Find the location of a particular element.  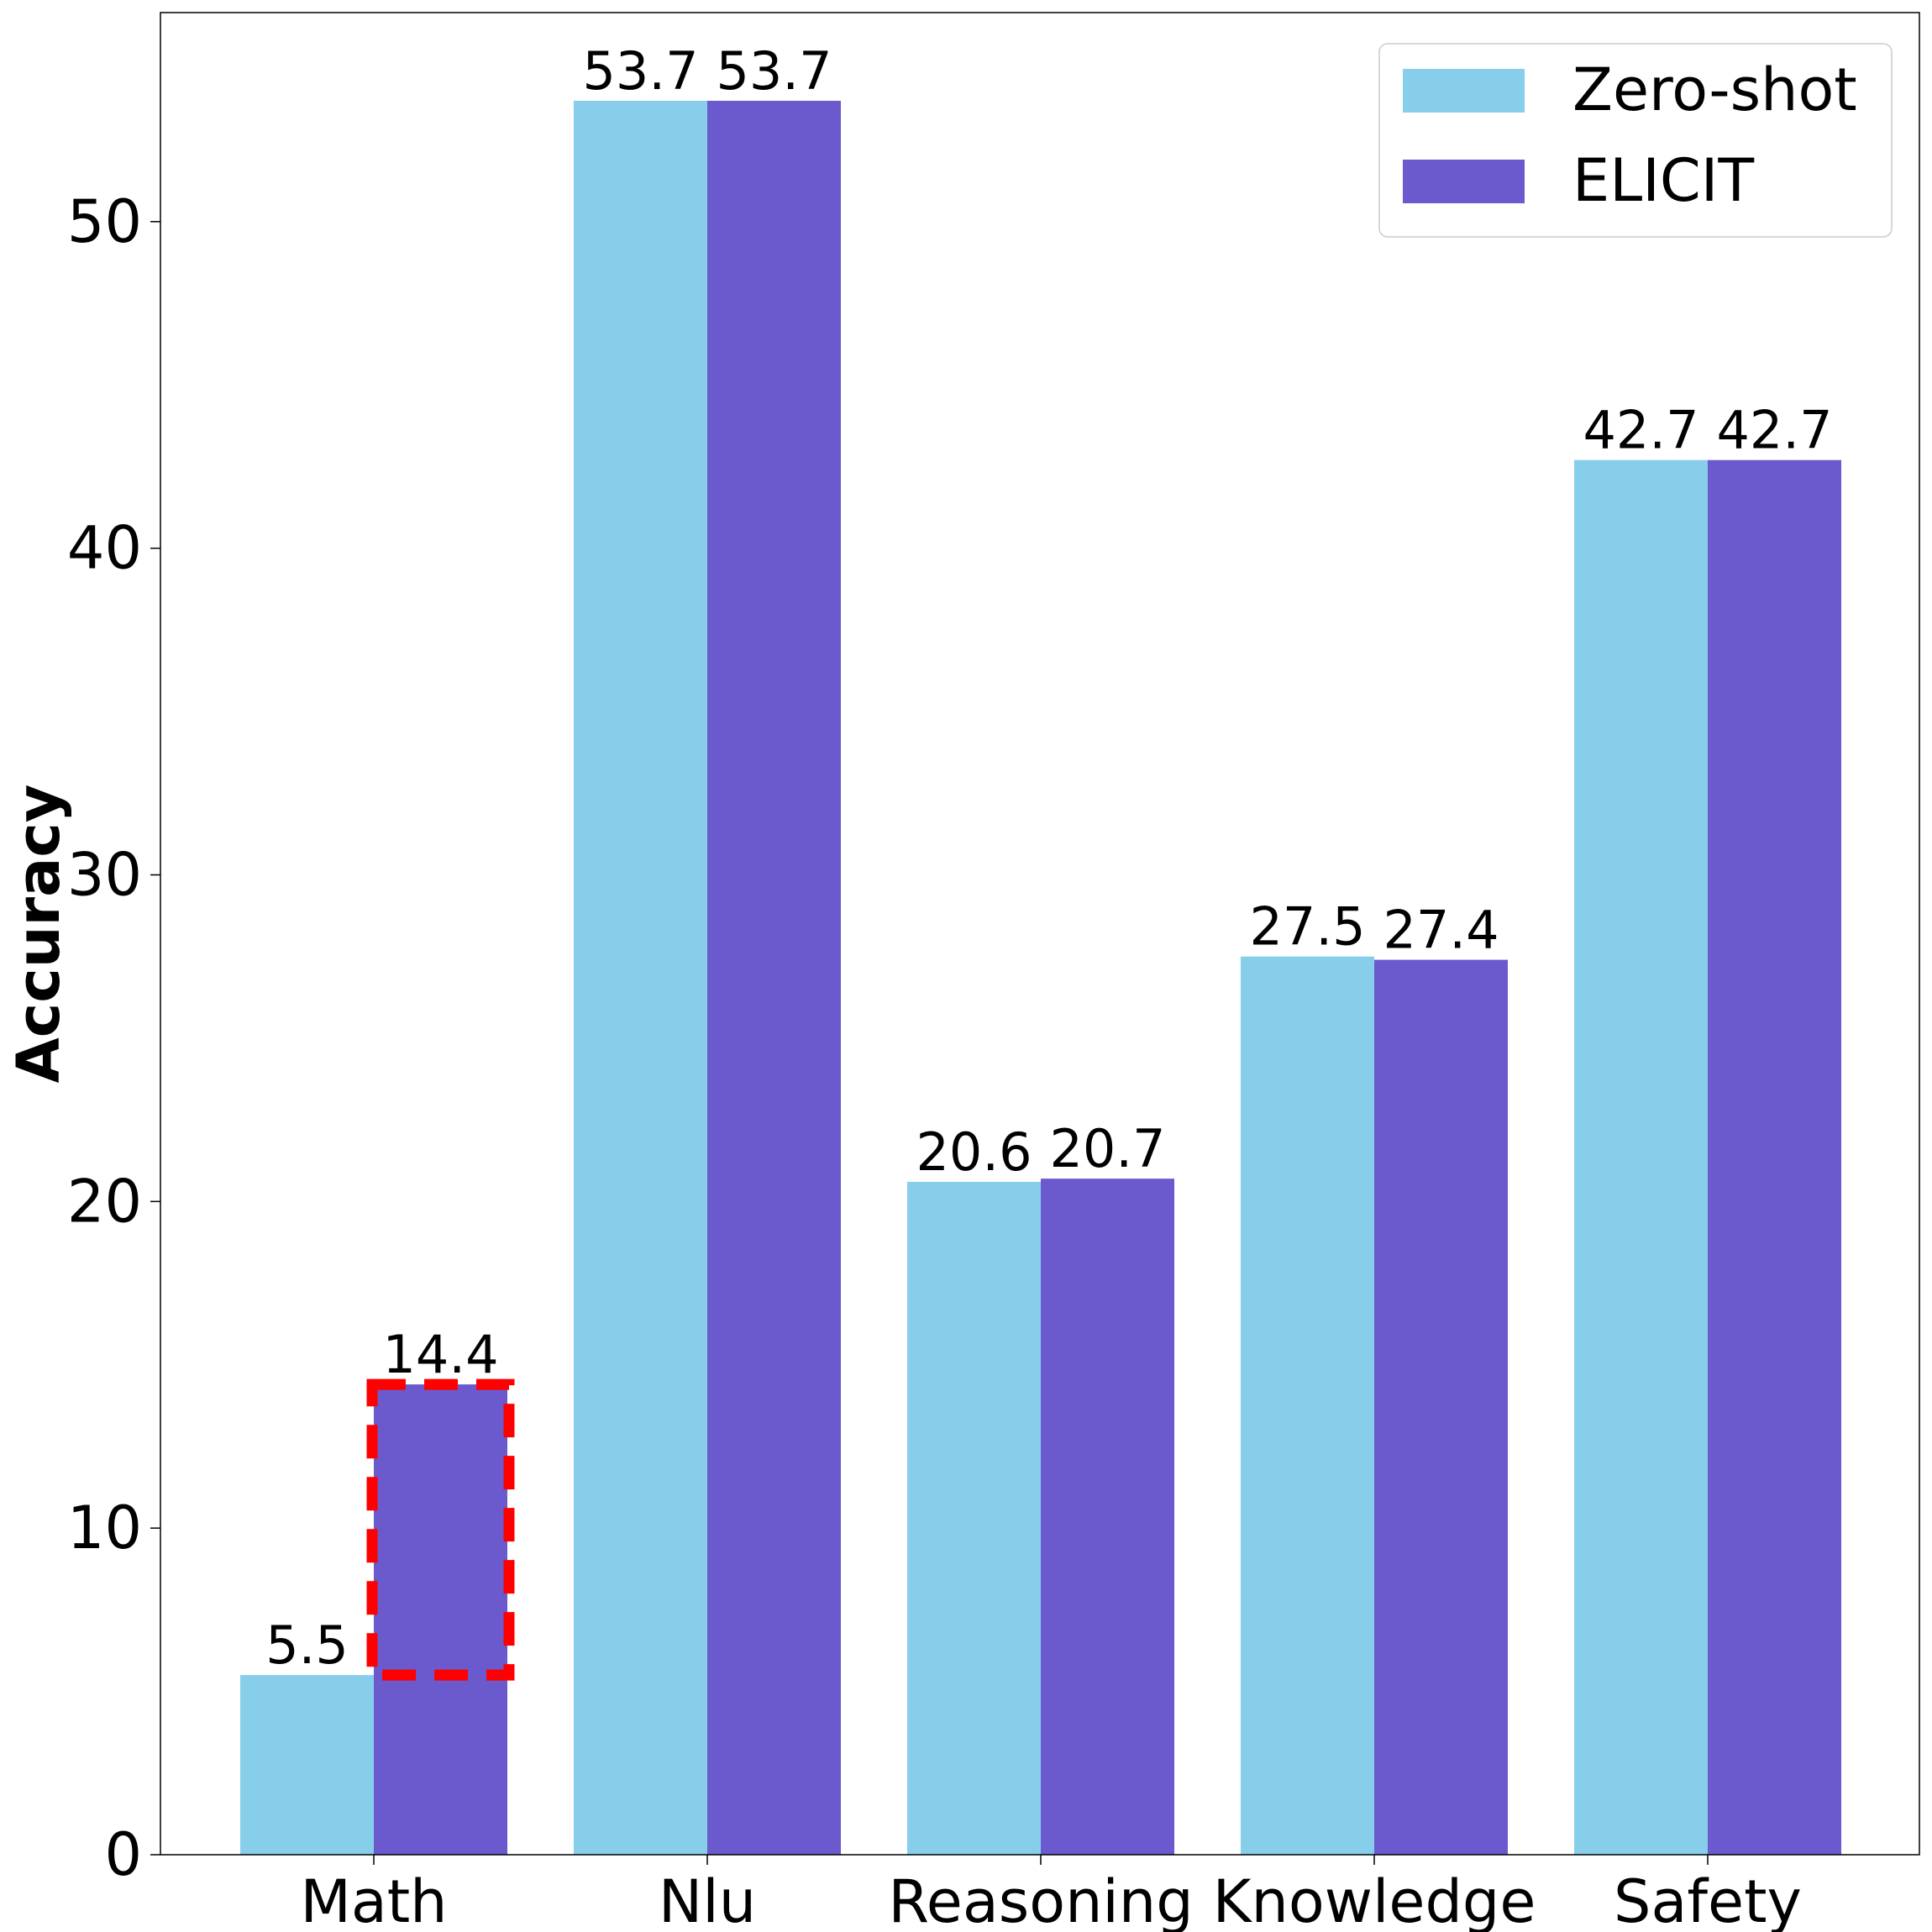

bar-elicit-reasoning is located at coordinates (1107, 1517).